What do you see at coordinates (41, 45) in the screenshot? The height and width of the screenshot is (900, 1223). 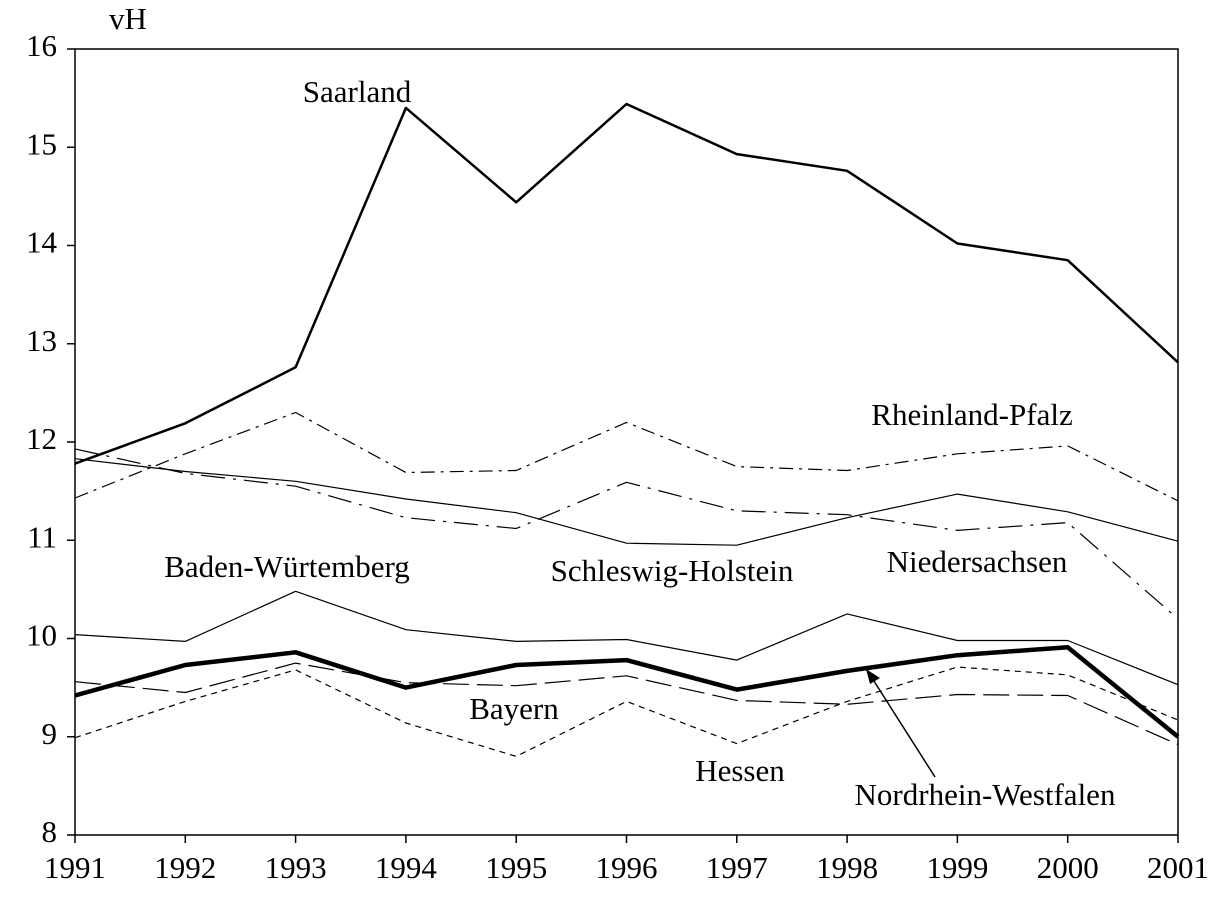 I see `y-tick-label: 16` at bounding box center [41, 45].